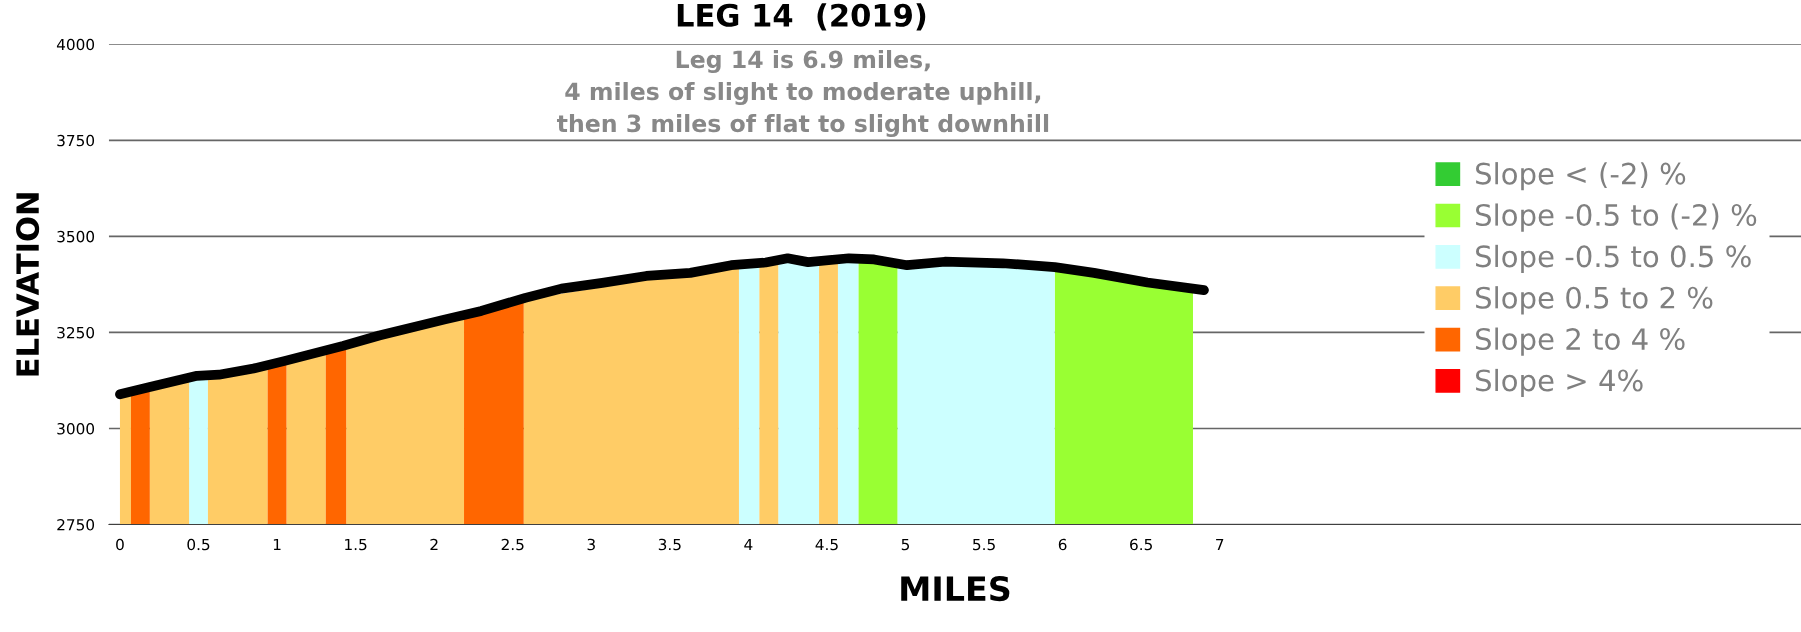  Describe the element at coordinates (802, 94) in the screenshot. I see `text: Leg 14 is 6.9 miles, 4 miles of slight to moderate uphill, then 3 miles of flat to slight downhill` at that location.